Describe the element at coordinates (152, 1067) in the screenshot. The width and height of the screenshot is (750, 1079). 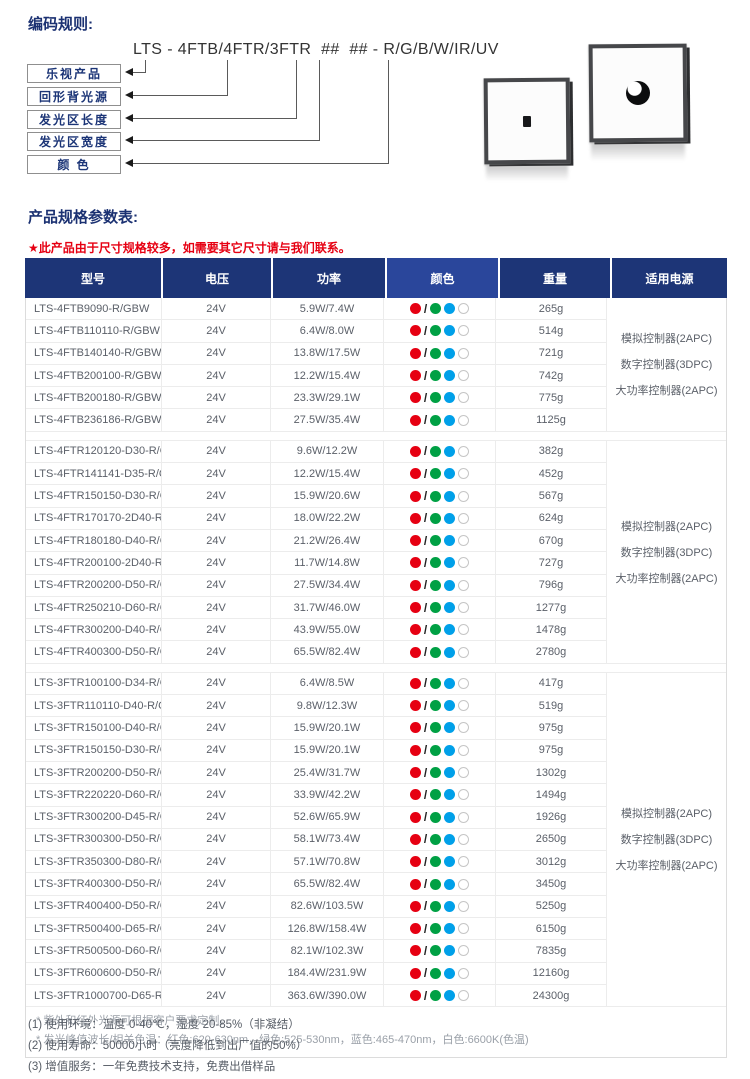
I see `foot-note: (3) 增值服务：一年免费技术支持，免费出借样品` at that location.